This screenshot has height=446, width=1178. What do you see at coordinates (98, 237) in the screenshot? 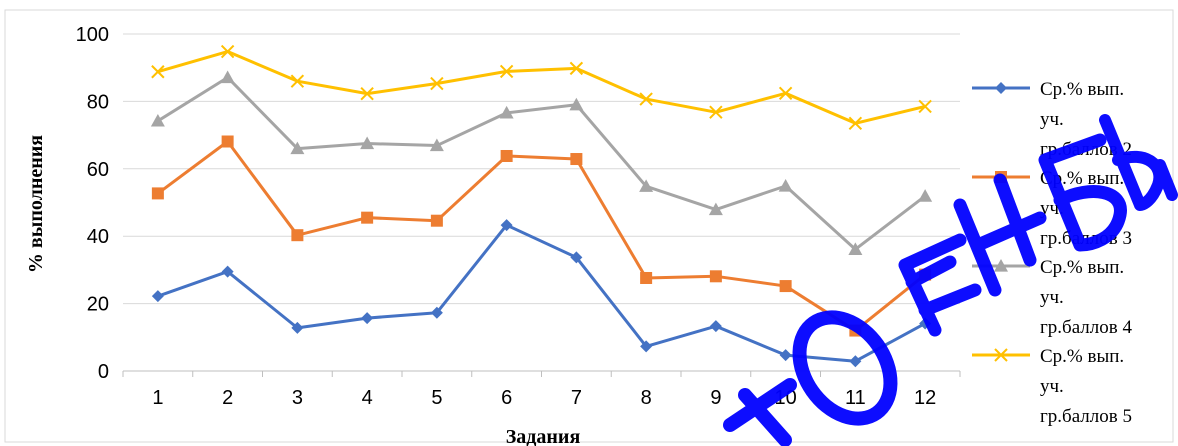
I see `y-tick-label: 40` at bounding box center [98, 237].